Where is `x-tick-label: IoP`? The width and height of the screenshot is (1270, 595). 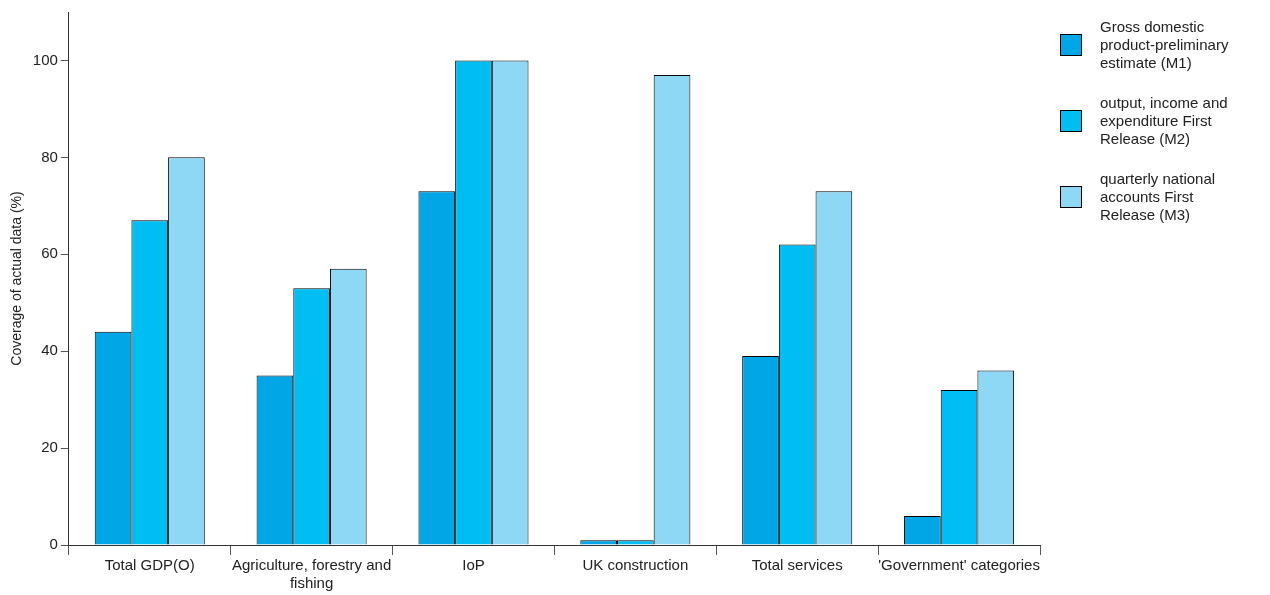 x-tick-label: IoP is located at coordinates (473, 565).